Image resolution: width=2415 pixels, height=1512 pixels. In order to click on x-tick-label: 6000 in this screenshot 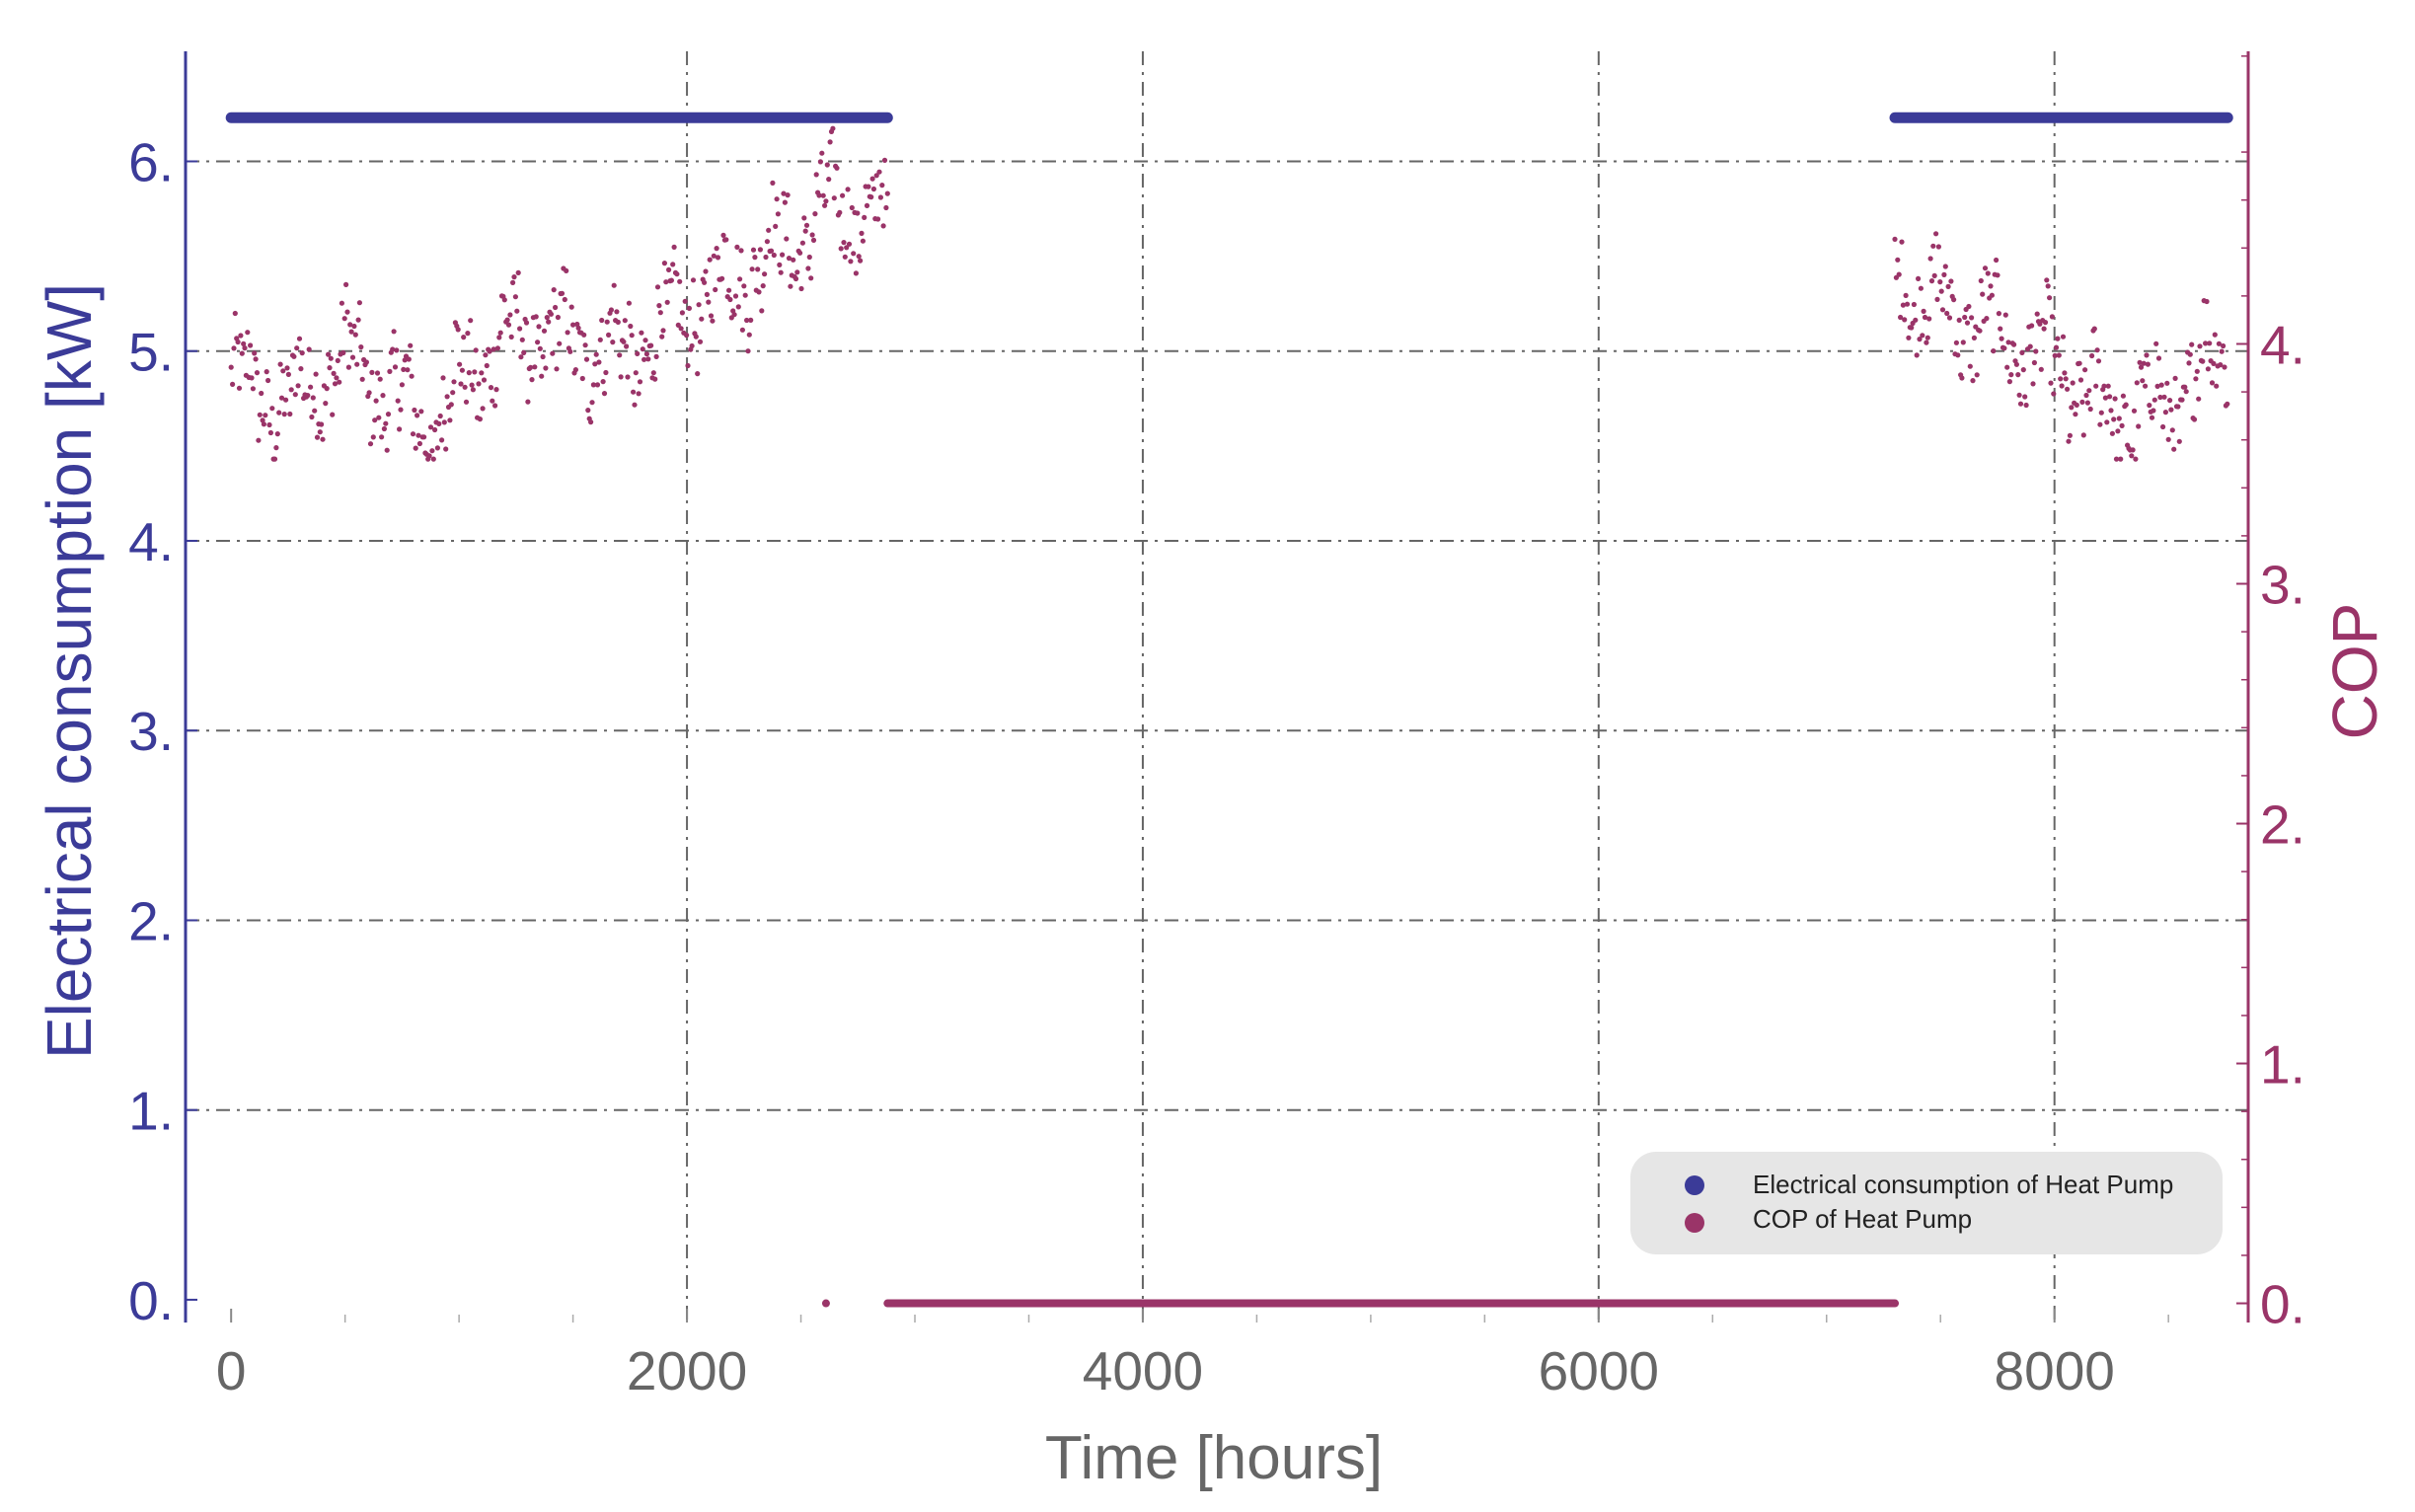, I will do `click(1599, 1370)`.